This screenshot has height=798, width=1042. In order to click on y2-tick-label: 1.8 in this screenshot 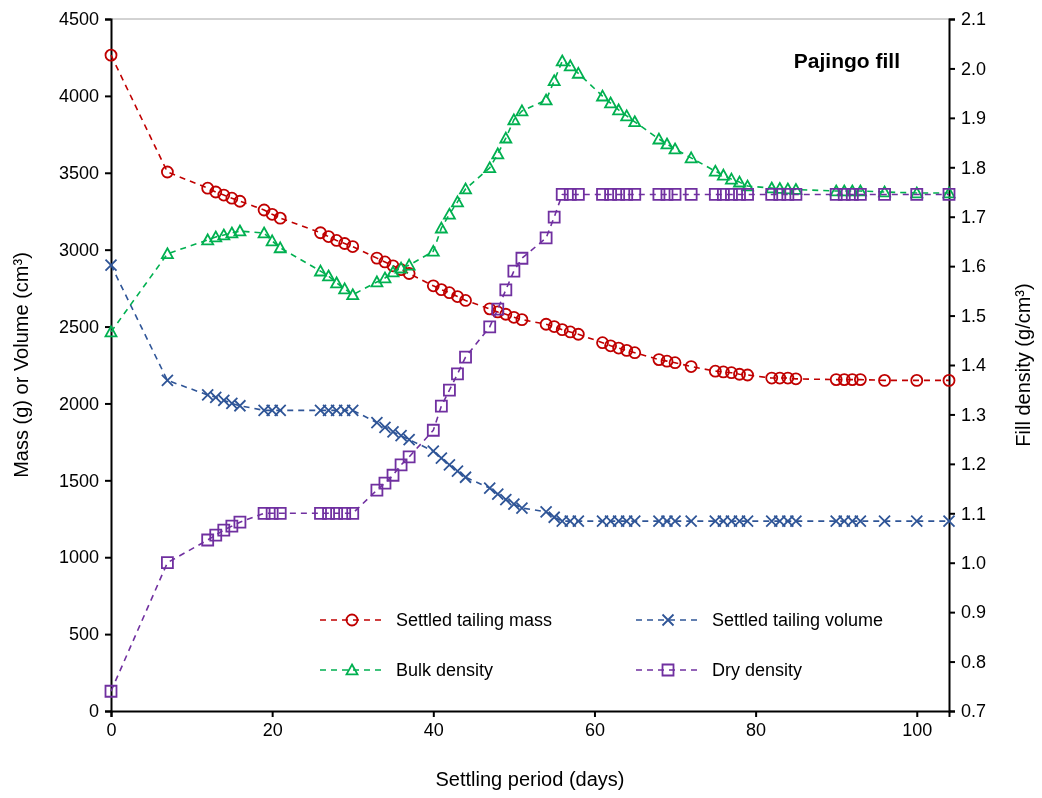, I will do `click(974, 167)`.